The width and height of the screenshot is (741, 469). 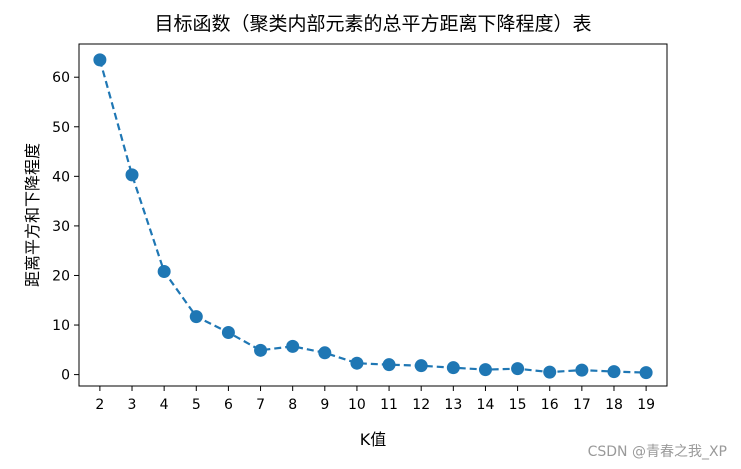 I want to click on x-tick-label: 5, so click(x=196, y=405).